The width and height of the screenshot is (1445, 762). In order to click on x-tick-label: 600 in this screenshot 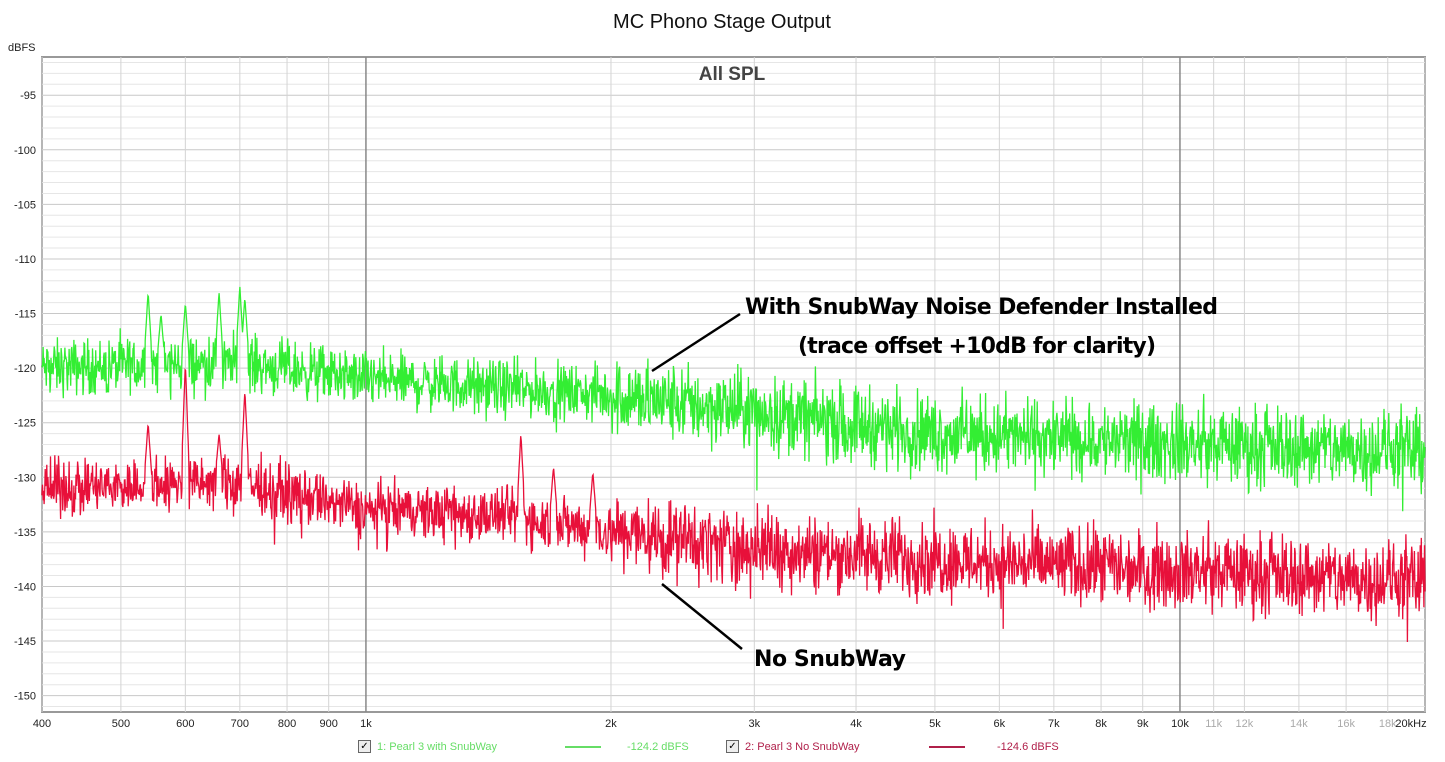, I will do `click(185, 724)`.